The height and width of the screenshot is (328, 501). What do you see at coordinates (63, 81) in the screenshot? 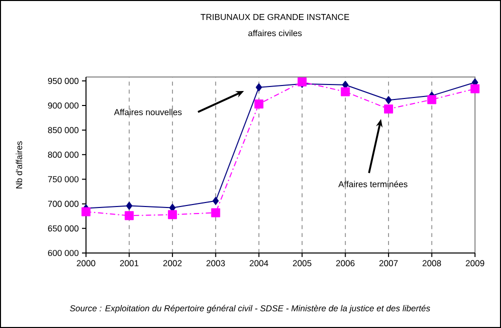
I see `y-tick-label: 950 000` at bounding box center [63, 81].